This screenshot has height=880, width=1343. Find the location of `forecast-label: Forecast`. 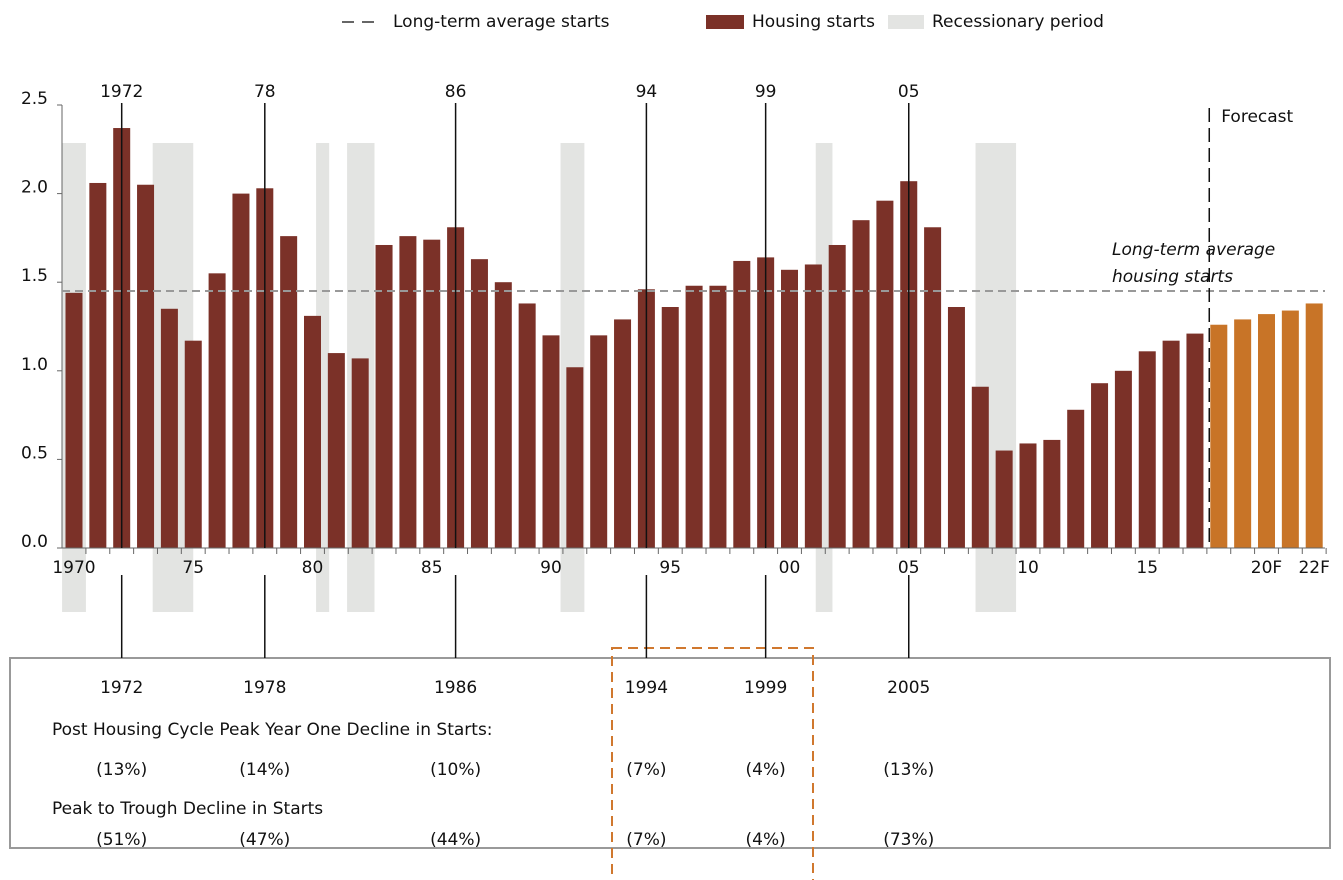

forecast-label: Forecast is located at coordinates (1257, 117).